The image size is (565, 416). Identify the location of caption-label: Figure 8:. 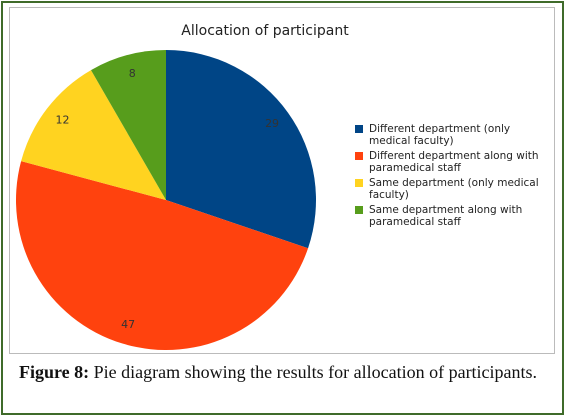
(54, 372).